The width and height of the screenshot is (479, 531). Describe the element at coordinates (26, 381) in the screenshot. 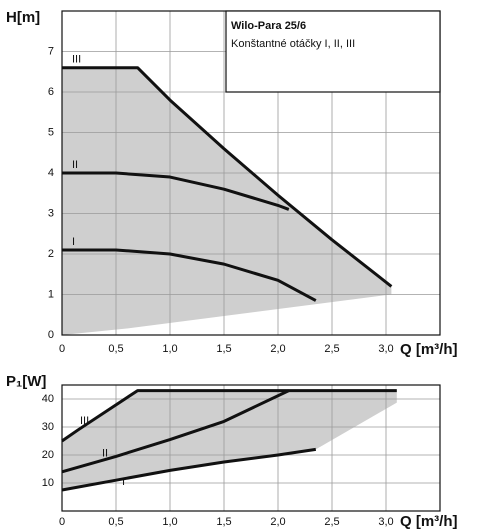

I see `y-axis-title: P₁[W]` at that location.